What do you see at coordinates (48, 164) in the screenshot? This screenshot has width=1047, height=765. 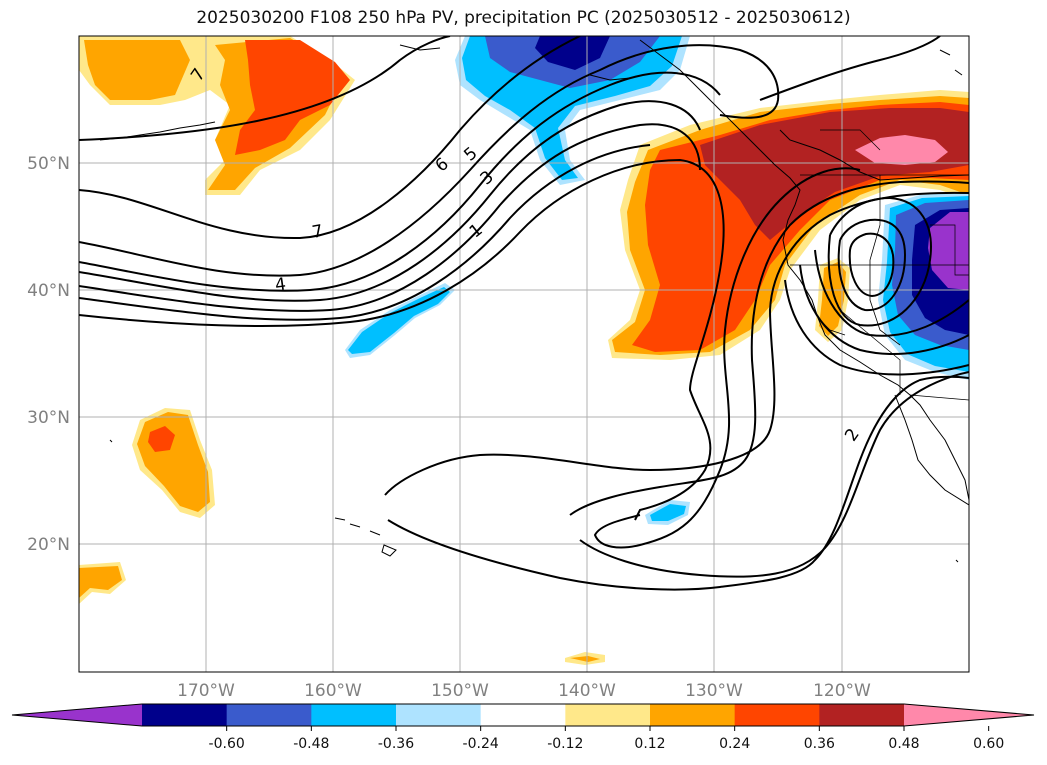 I see `latitude-label: 50°N` at bounding box center [48, 164].